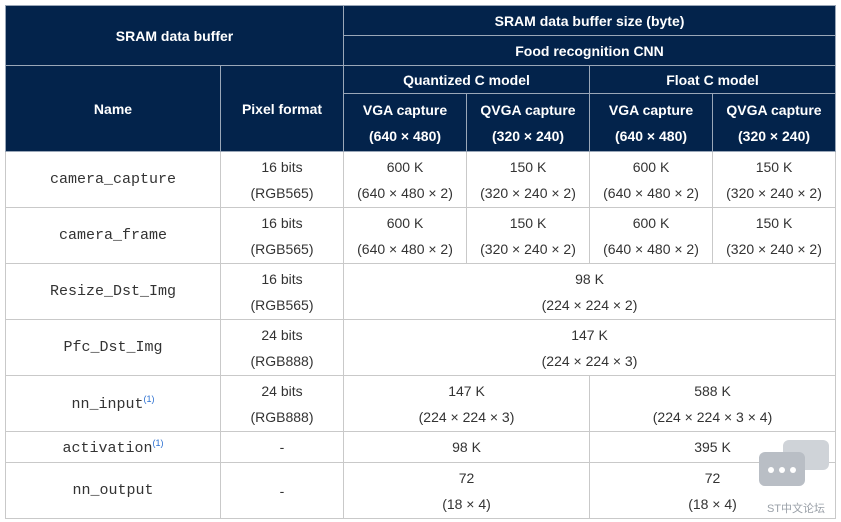 This screenshot has height=522, width=841. I want to click on header-buffer-size: SRAM data buffer size (byte), so click(590, 20).